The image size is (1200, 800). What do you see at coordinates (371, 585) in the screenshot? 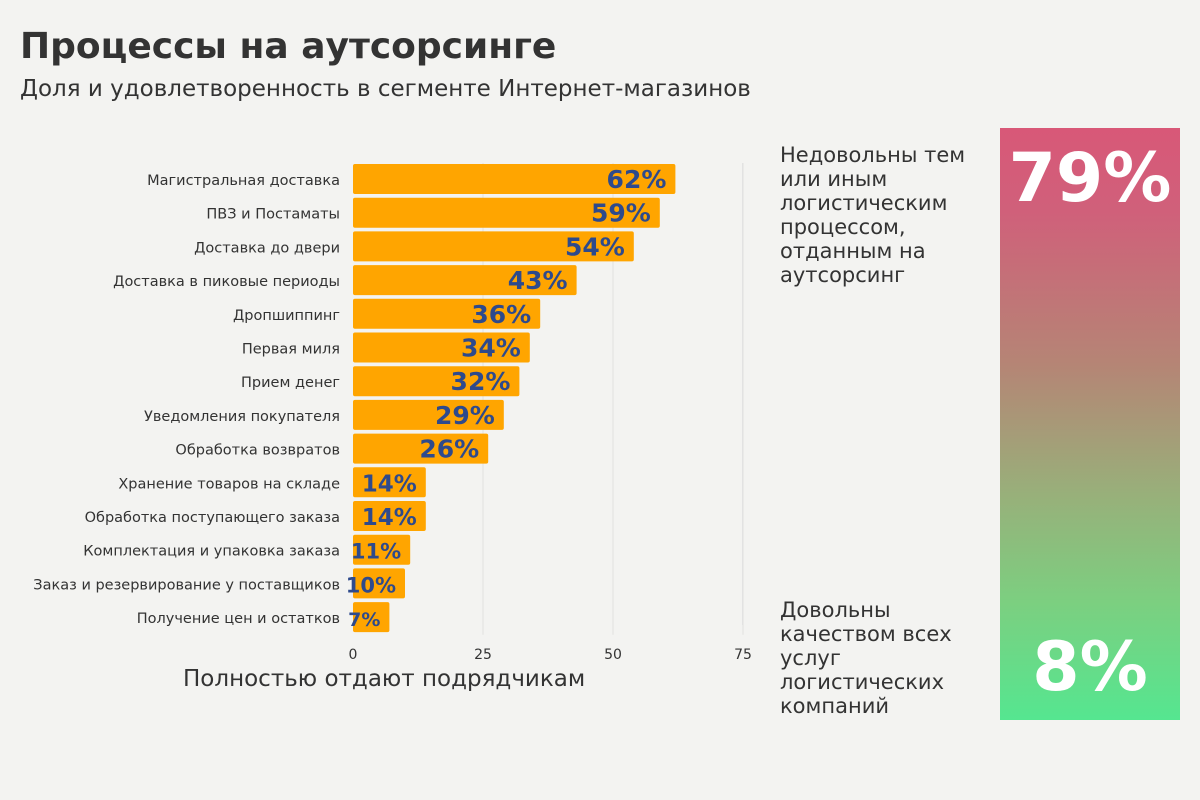
I see `value-label: 10%` at bounding box center [371, 585].